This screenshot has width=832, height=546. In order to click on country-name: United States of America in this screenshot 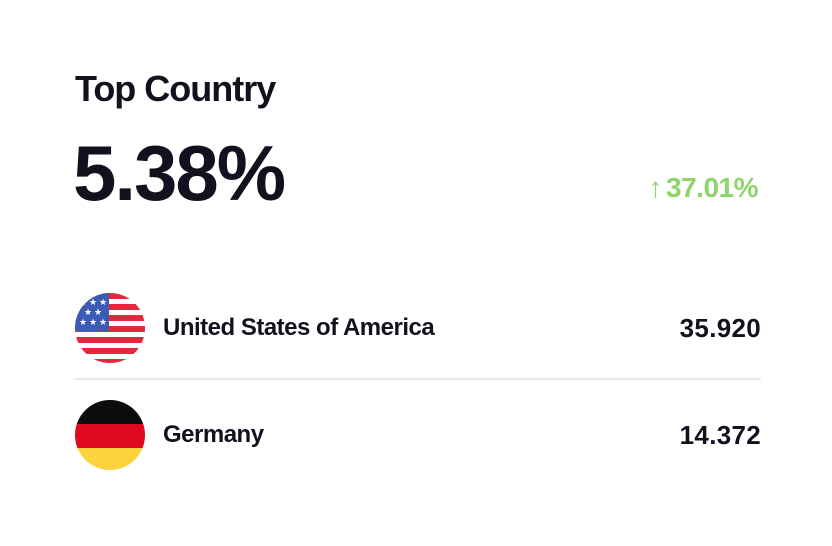, I will do `click(299, 327)`.